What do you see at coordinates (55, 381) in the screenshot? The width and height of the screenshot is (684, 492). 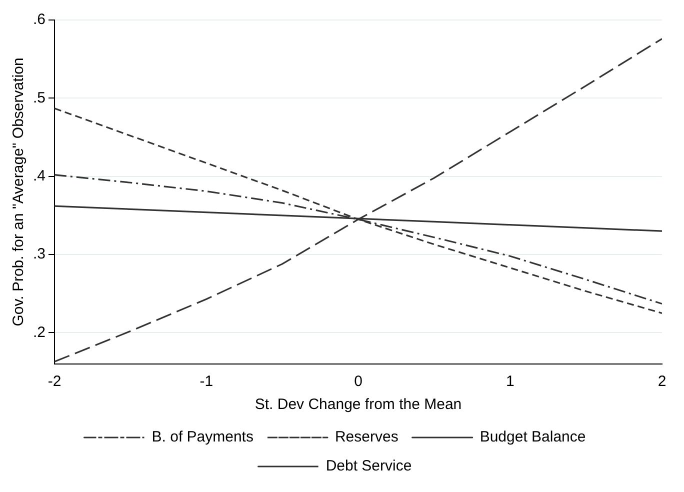 I see `x-tick-label: -2` at bounding box center [55, 381].